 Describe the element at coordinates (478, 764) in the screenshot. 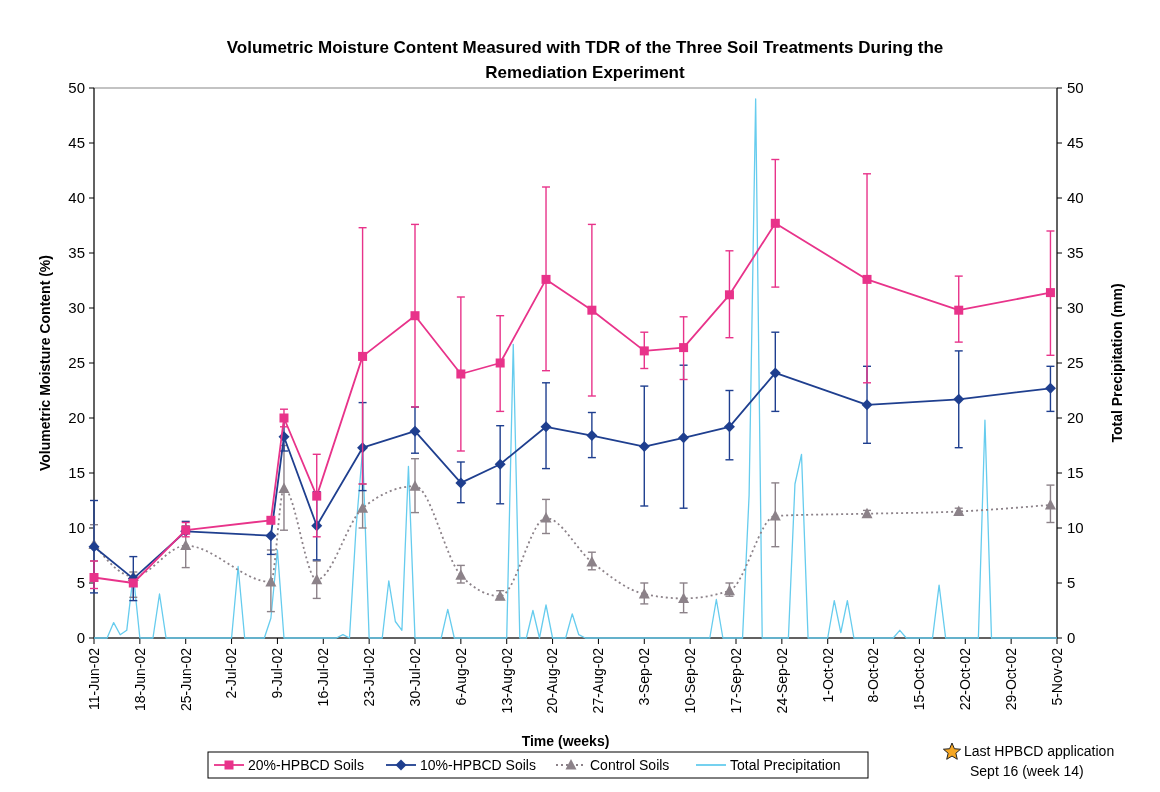

I see `legend-label: 10%-HPBCD Soils` at that location.